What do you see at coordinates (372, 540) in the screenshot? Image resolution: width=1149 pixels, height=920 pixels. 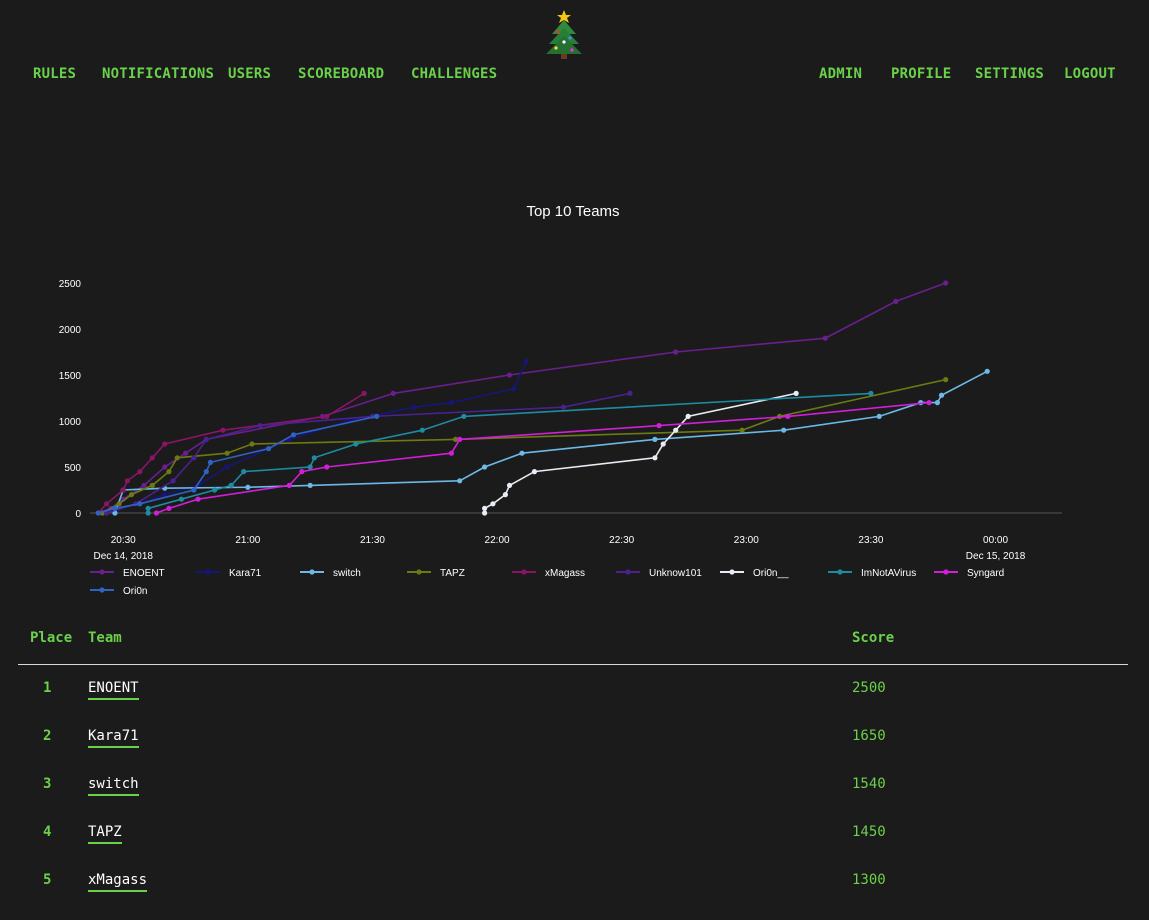 I see `x-tick-label: 21:30` at bounding box center [372, 540].